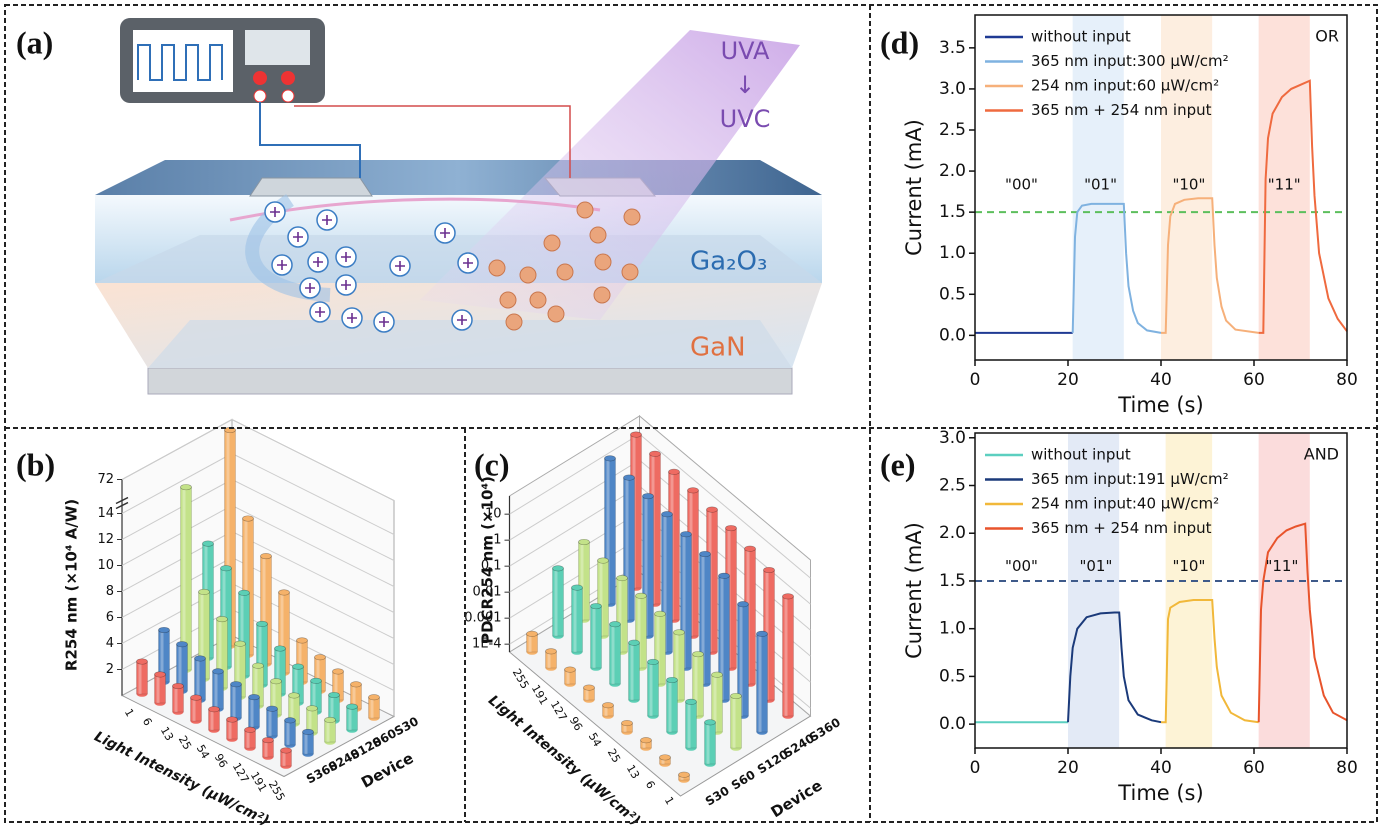  What do you see at coordinates (203, 752) in the screenshot?
I see `x-tick-label: 54` at bounding box center [203, 752].